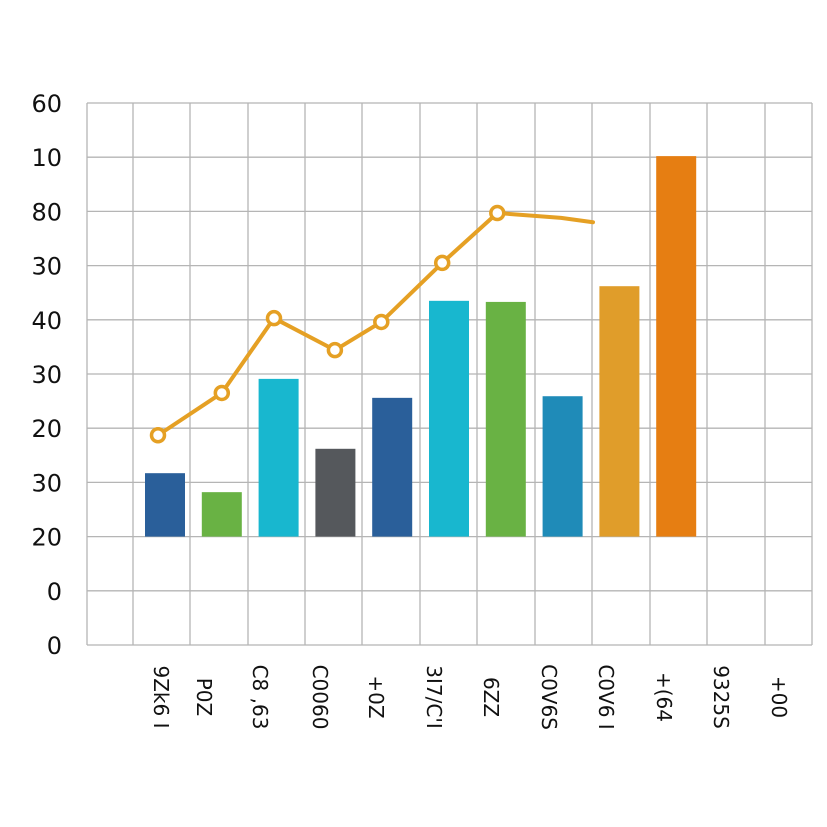  Describe the element at coordinates (779, 697) in the screenshot. I see `x-tick-label: +00` at that location.